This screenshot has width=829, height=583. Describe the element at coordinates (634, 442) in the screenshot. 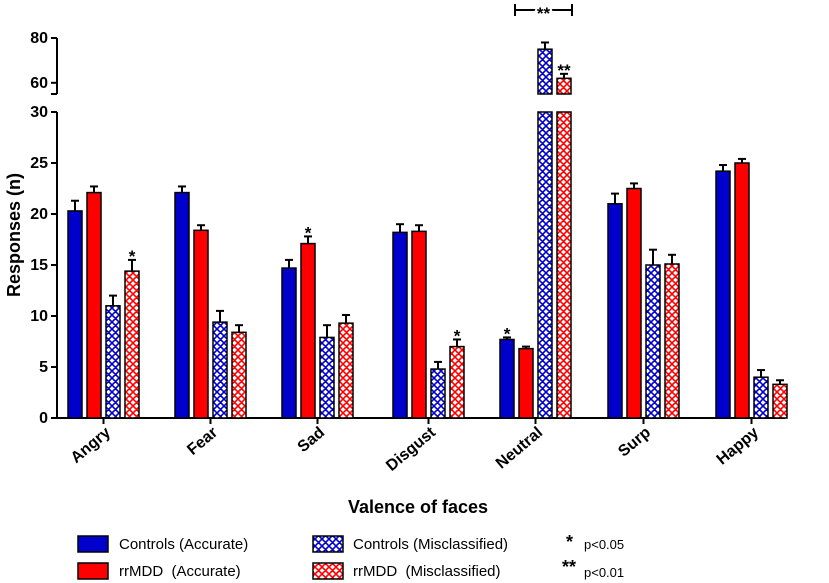

I see `x-tick-label: Surp` at that location.